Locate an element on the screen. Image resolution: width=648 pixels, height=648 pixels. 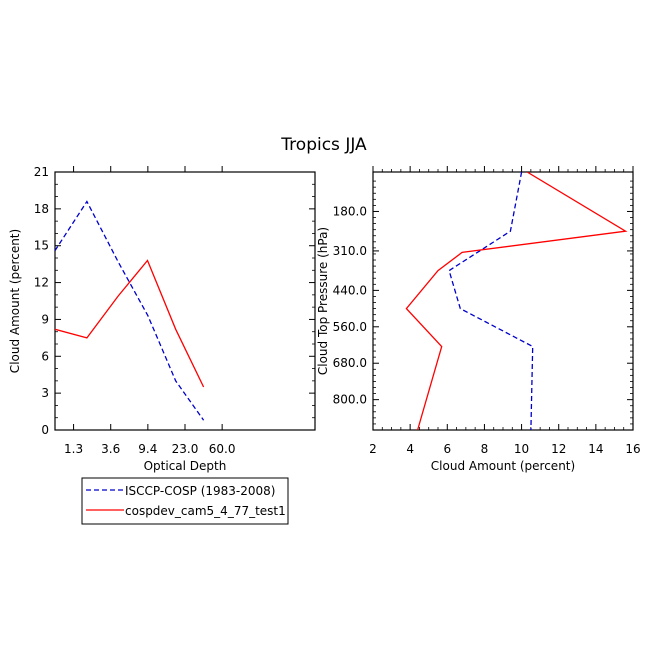
x-tick-label: 6 is located at coordinates (447, 449).